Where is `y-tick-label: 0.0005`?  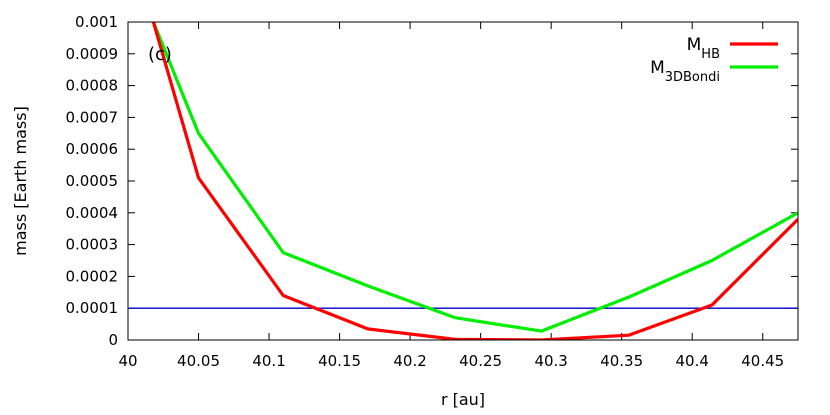 y-tick-label: 0.0005 is located at coordinates (92, 181).